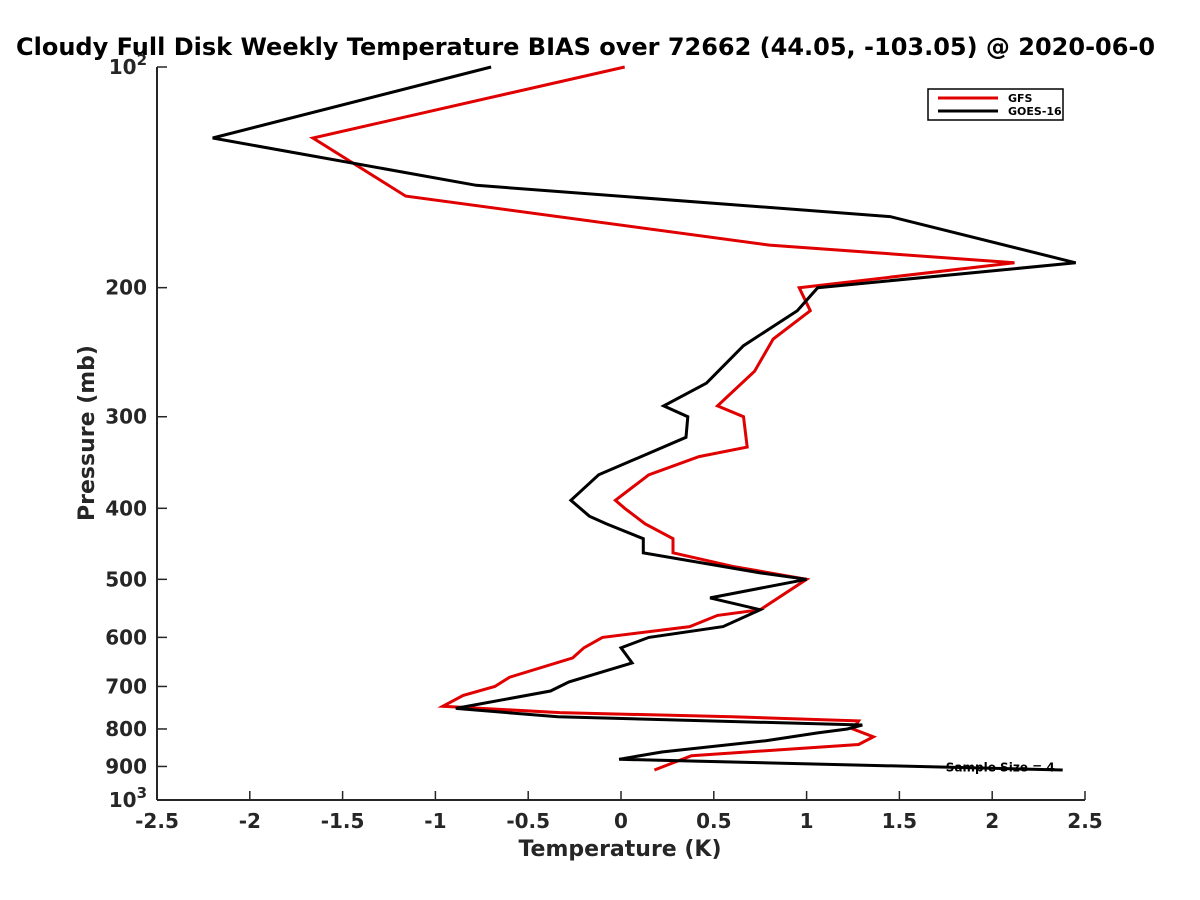 This screenshot has height=900, width=1200. Describe the element at coordinates (250, 821) in the screenshot. I see `x-tick-label: -2` at that location.